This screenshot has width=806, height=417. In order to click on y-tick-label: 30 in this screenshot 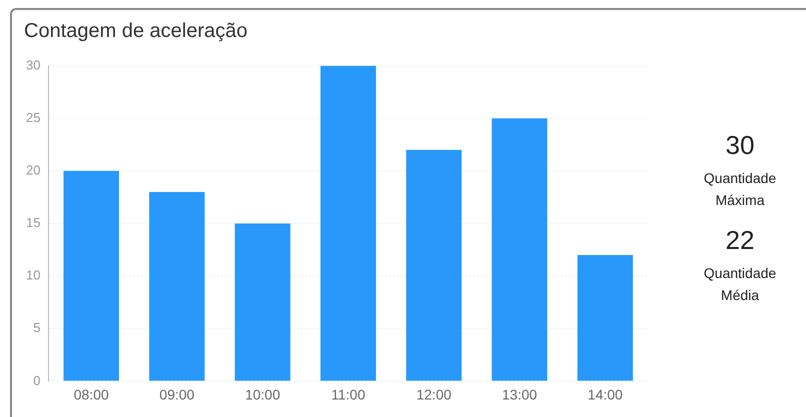, I will do `click(33, 64)`.